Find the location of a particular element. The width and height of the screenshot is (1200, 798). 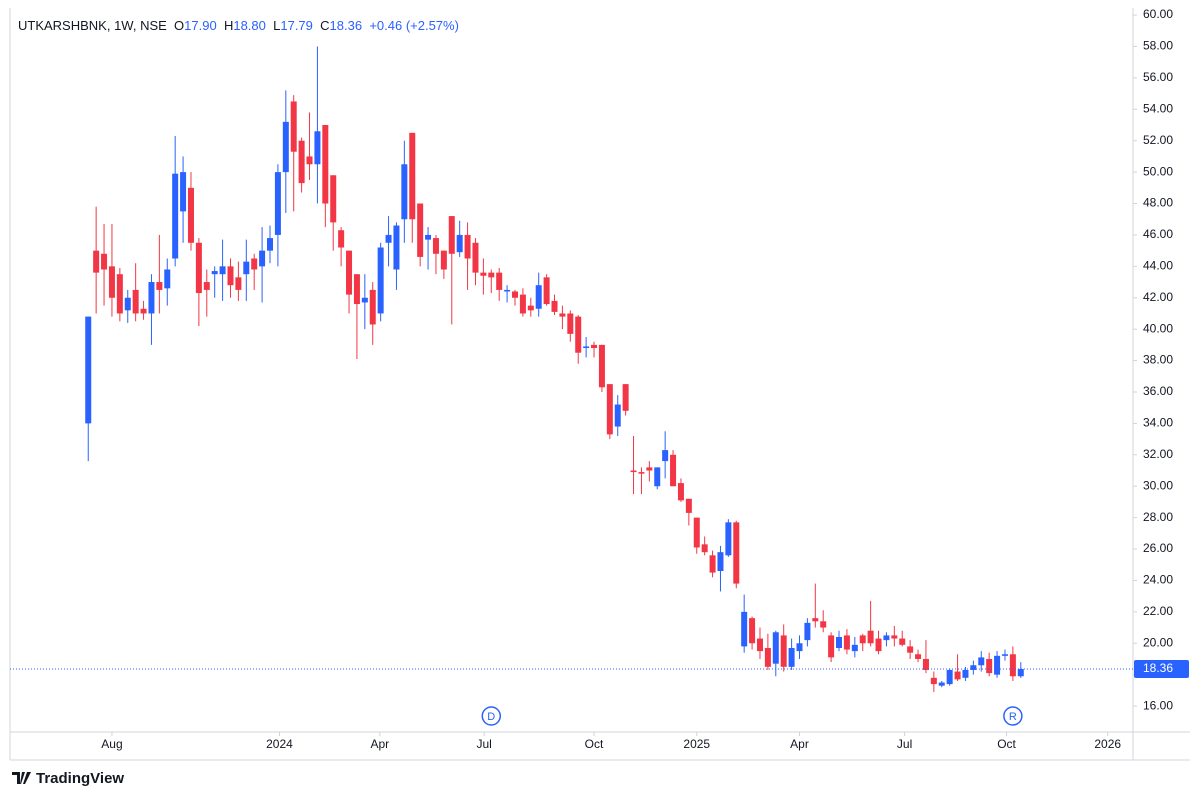

open: 17.90 is located at coordinates (200, 25).